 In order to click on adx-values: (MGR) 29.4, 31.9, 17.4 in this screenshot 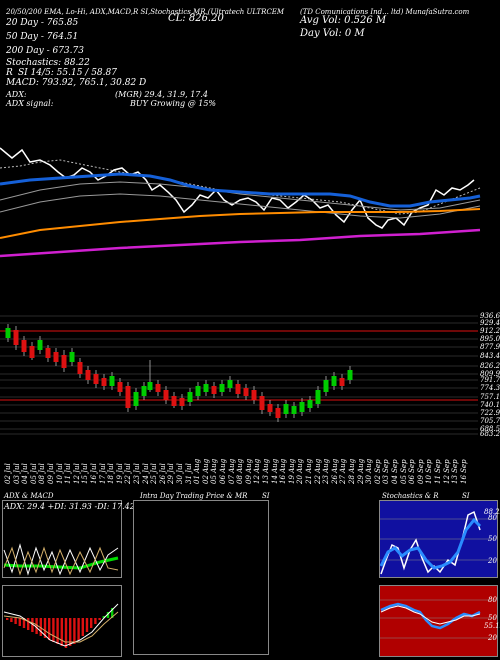, I will do `click(161, 94)`.